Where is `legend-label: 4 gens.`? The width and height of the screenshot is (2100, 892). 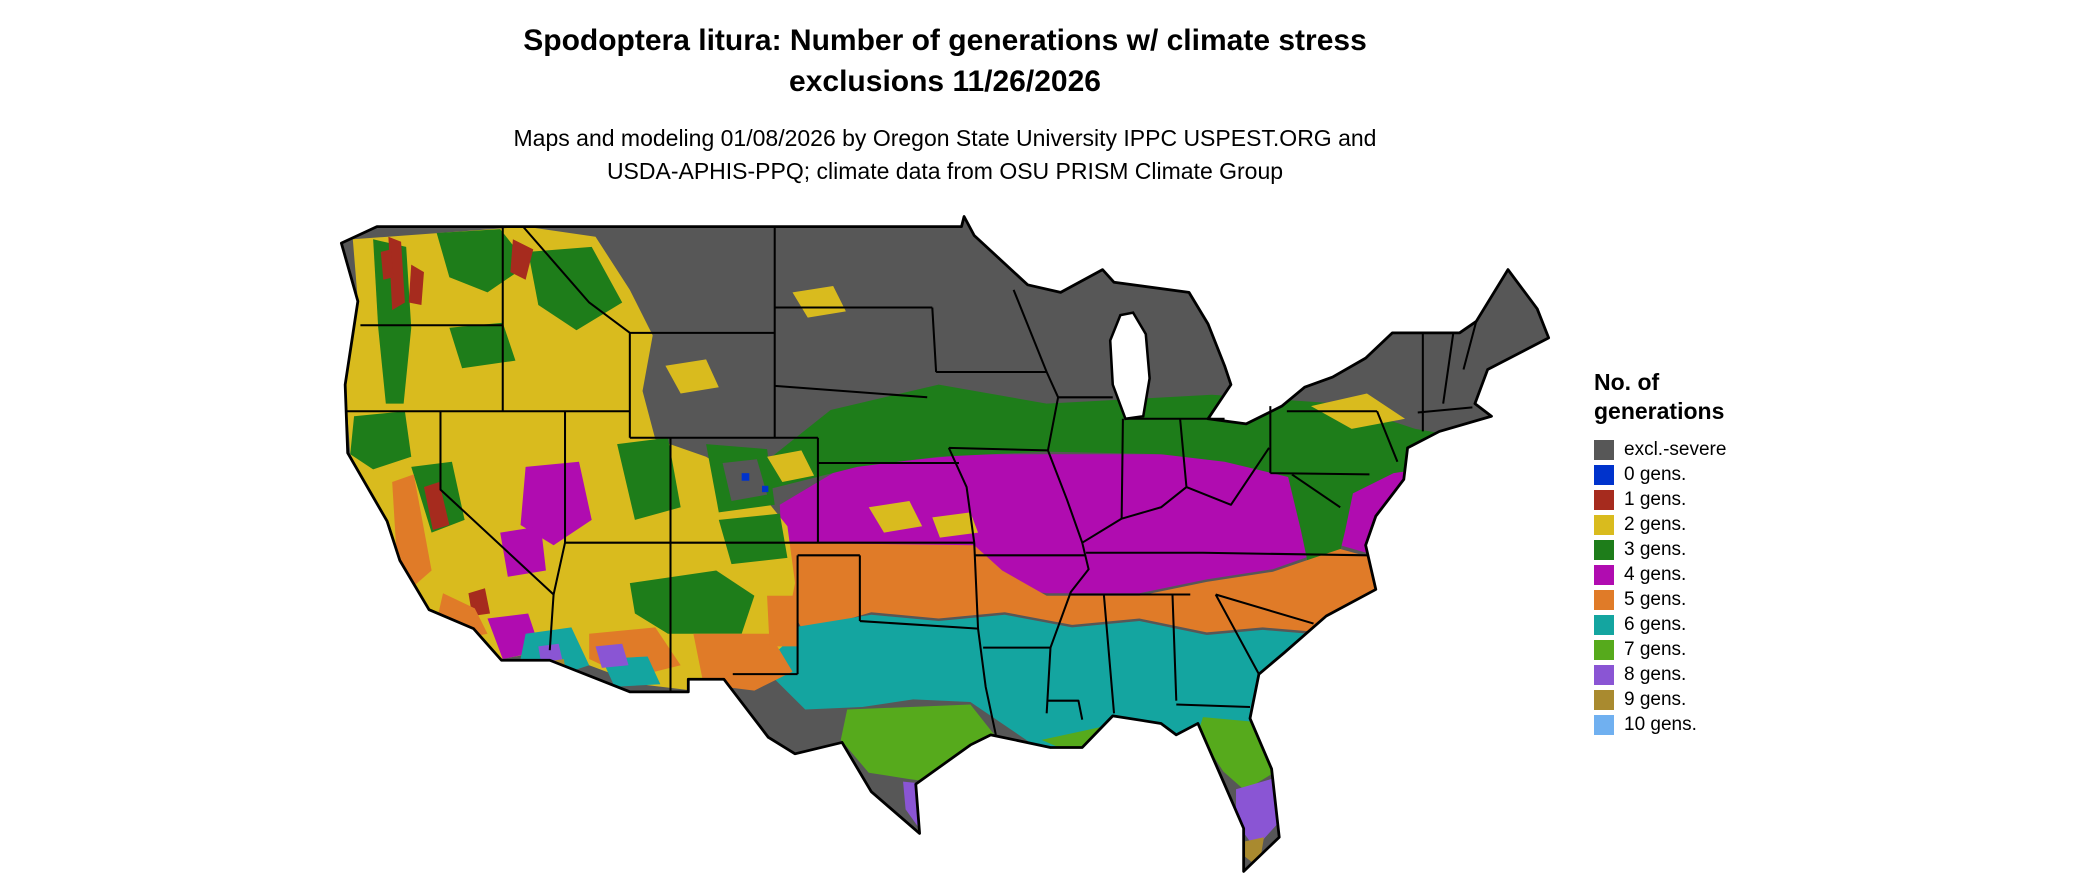
legend-label: 4 gens. is located at coordinates (1655, 574).